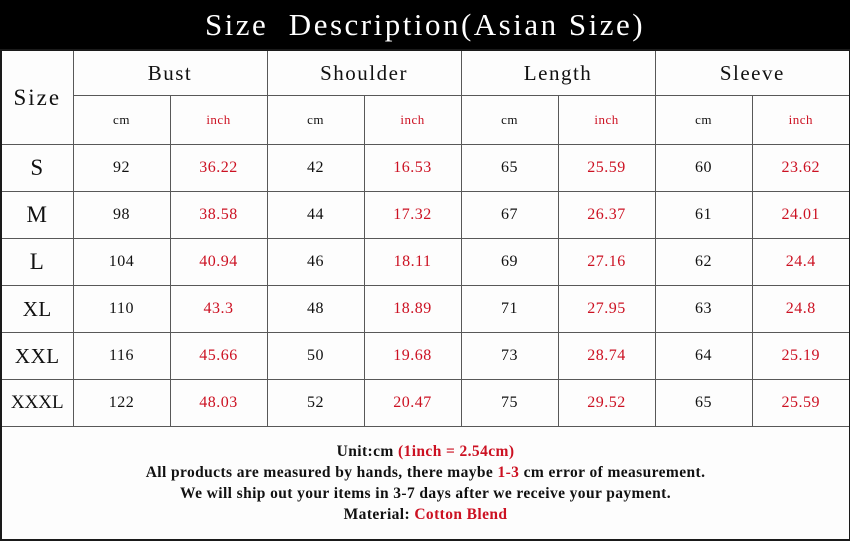 The image size is (850, 541). I want to click on cell-size: XXL, so click(37, 356).